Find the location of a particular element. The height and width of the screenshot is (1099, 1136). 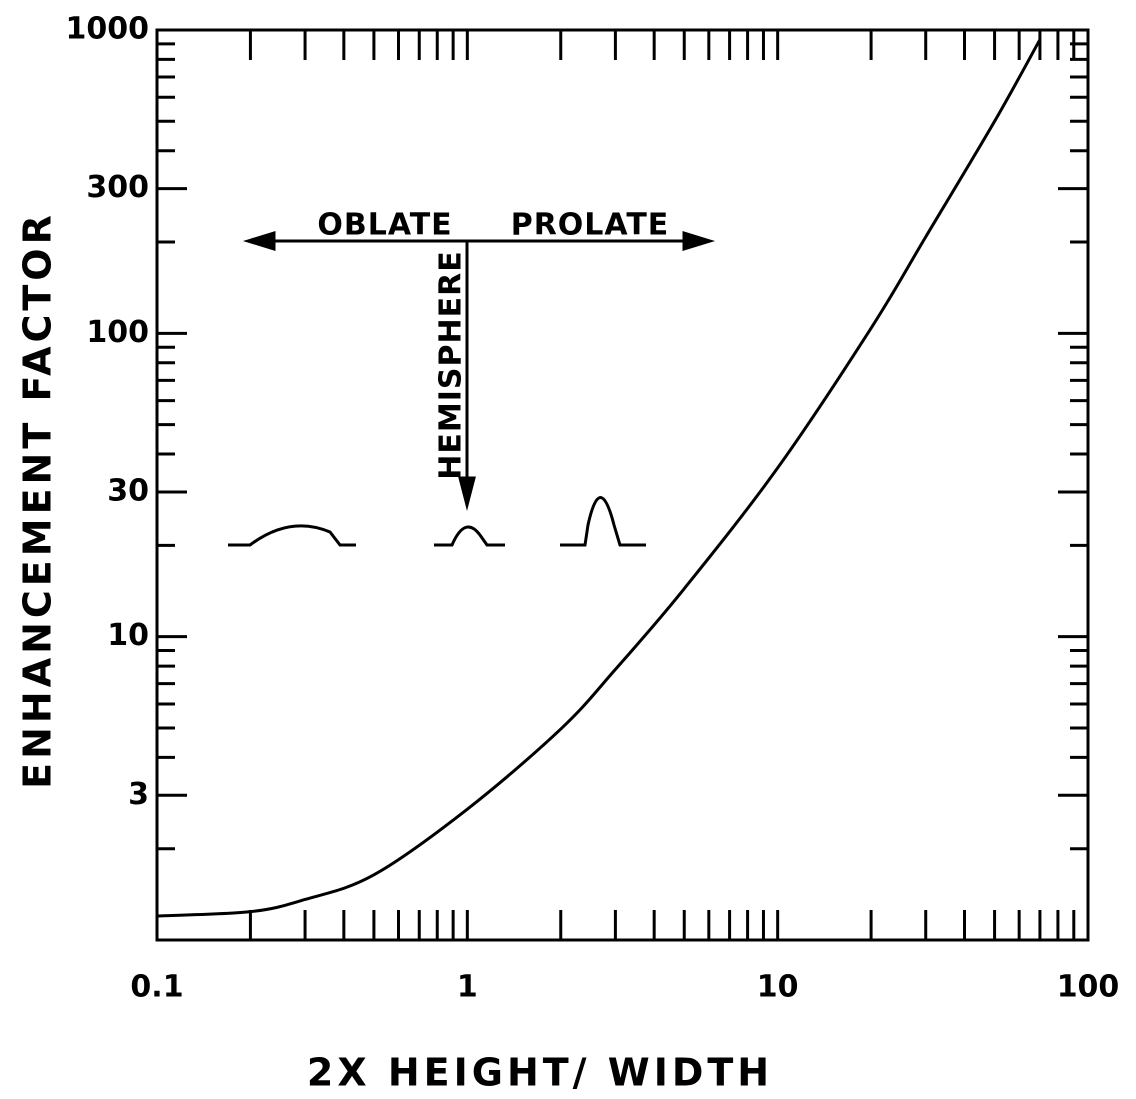

annotation-prolate: PROLATE is located at coordinates (590, 225).